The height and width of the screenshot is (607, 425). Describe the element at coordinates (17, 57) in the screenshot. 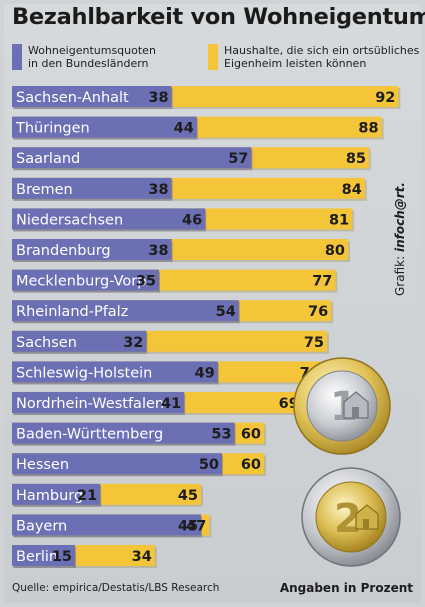

I see `legend-swatch-blue` at that location.